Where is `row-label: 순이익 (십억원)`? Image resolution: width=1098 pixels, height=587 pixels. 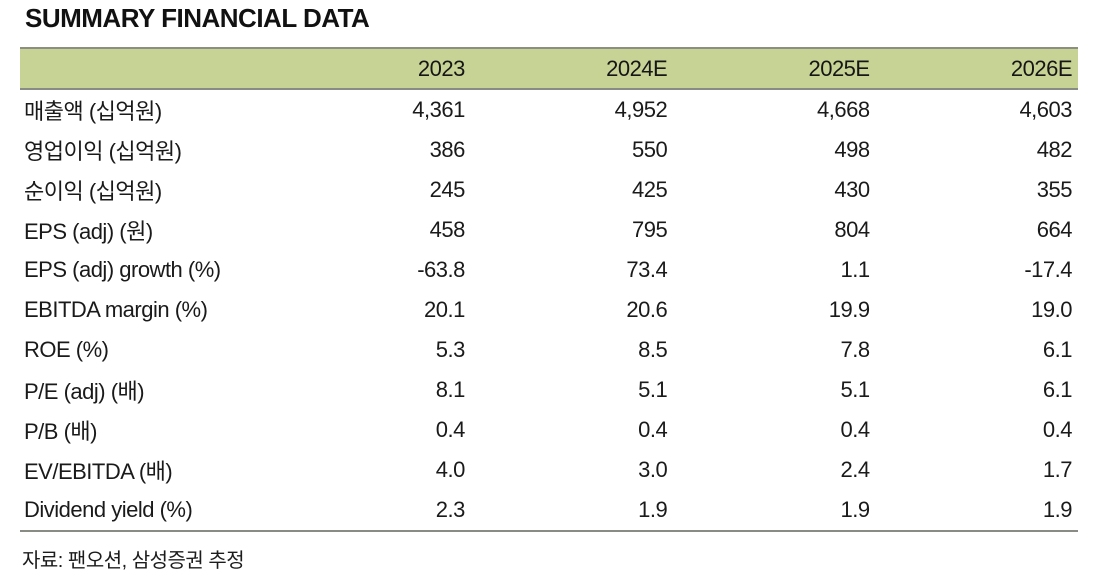
row-label: 순이익 (십억원) is located at coordinates (93, 191).